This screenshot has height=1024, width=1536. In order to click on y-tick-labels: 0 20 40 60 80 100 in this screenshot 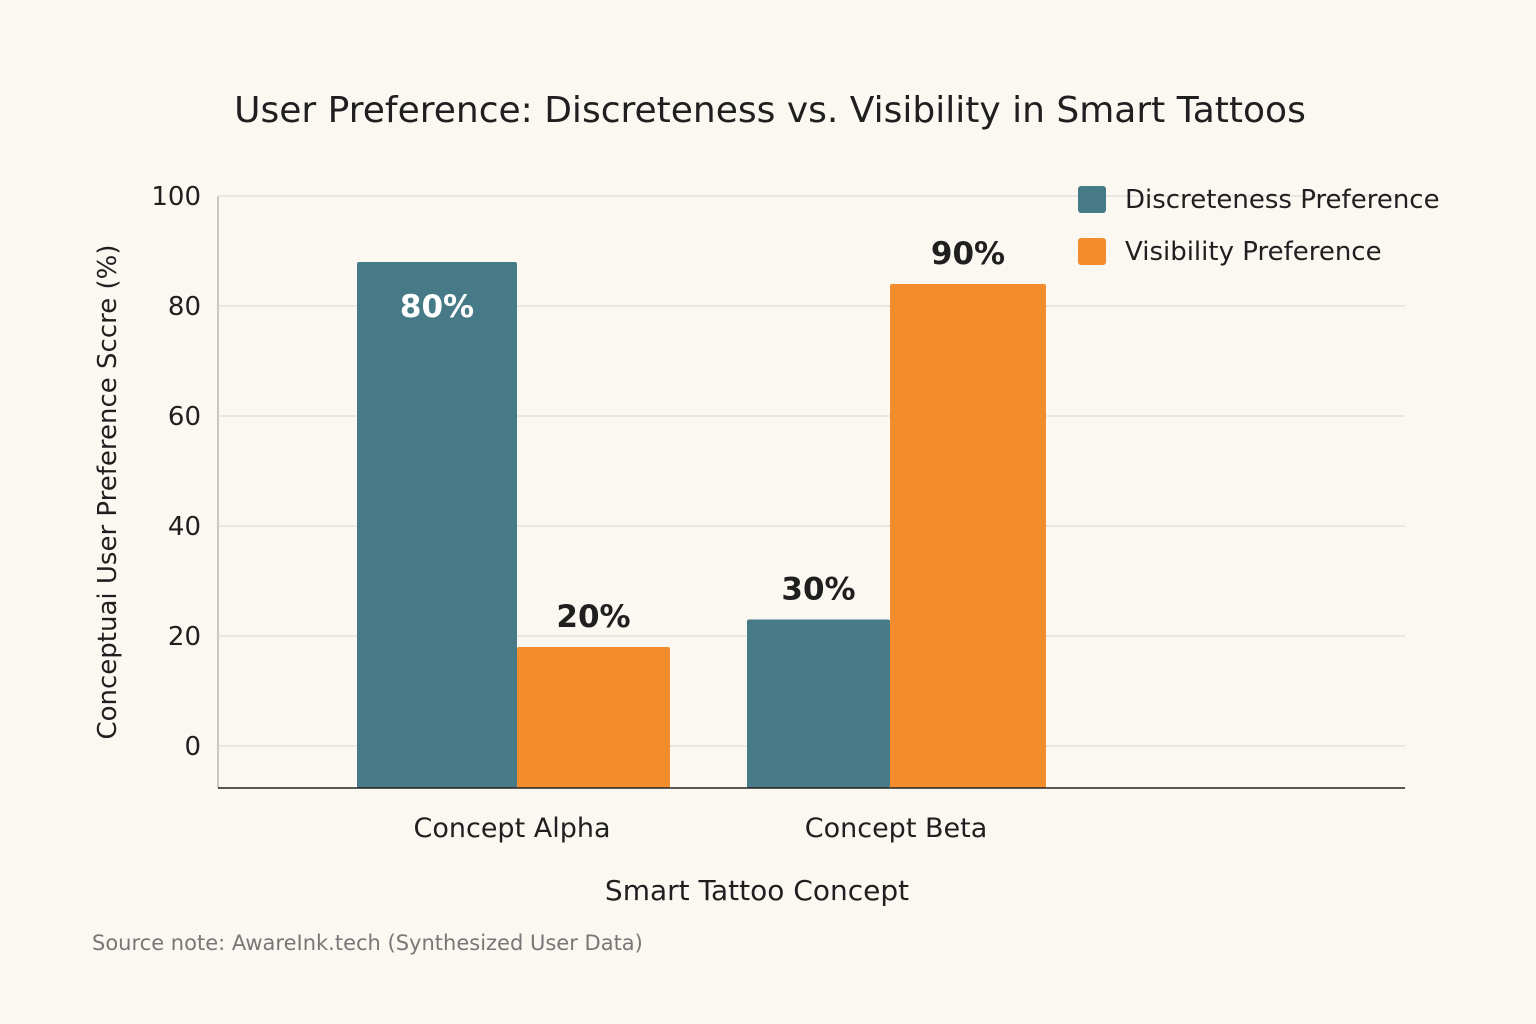, I will do `click(176, 472)`.